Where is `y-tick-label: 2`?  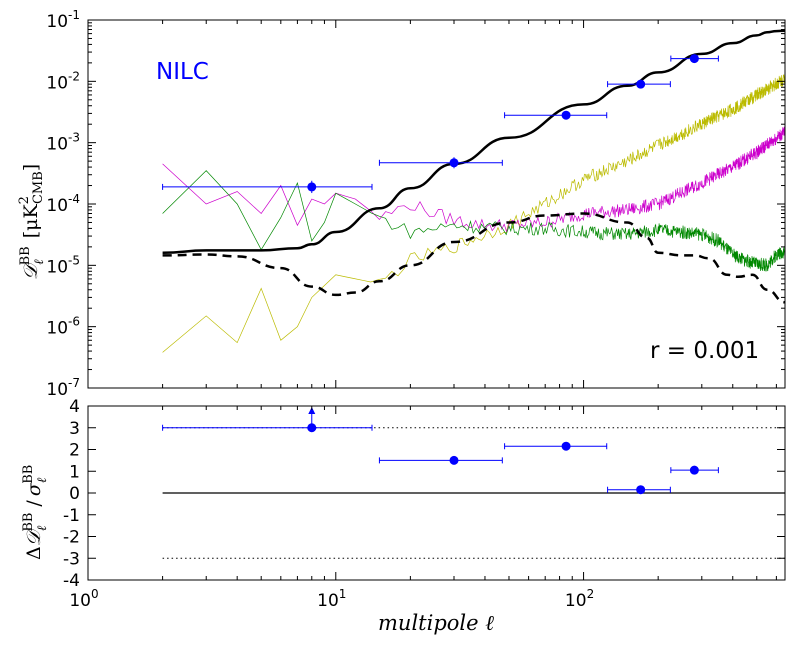 y-tick-label: 2 is located at coordinates (74, 451).